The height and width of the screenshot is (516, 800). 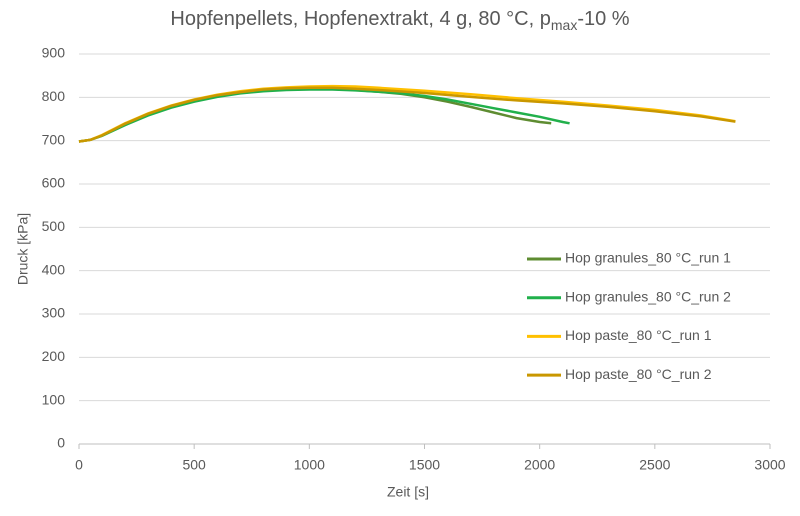 What do you see at coordinates (54, 269) in the screenshot?
I see `y-tick-label: 400` at bounding box center [54, 269].